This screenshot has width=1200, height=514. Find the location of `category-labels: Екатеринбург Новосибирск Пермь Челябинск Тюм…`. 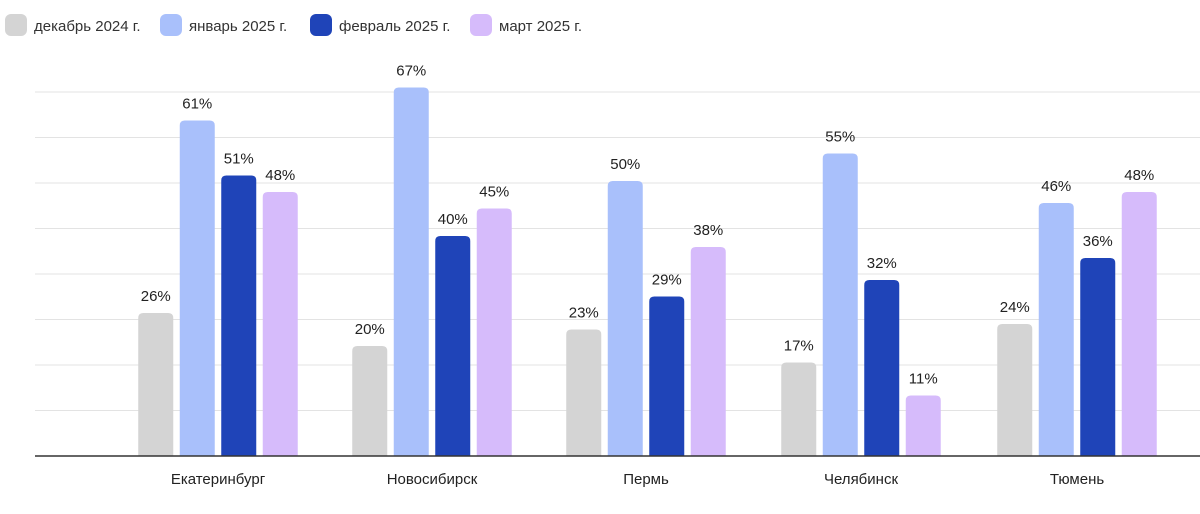

category-labels: Екатеринбург Новосибирск Пермь Челябинск Тюм… is located at coordinates (638, 479).